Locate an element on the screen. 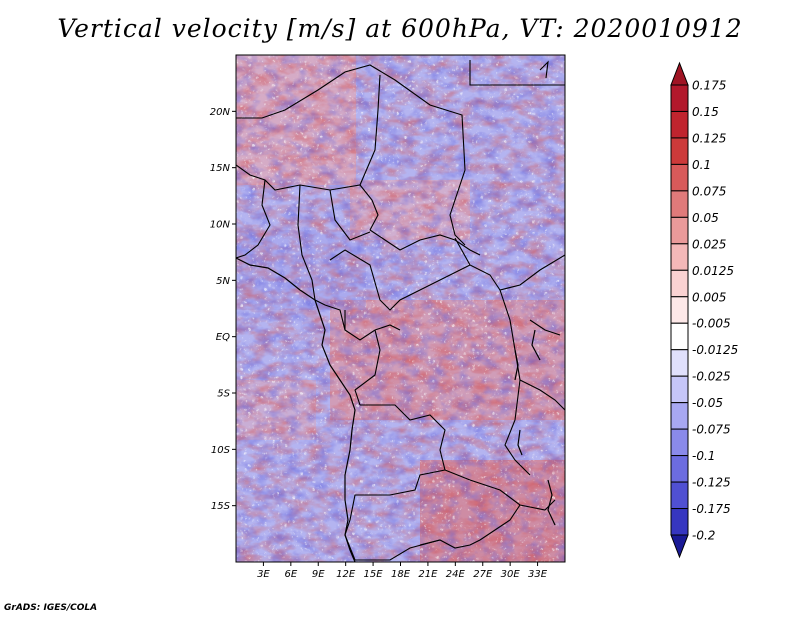 The image size is (800, 618). lon-tick-label: 12E is located at coordinates (346, 574).